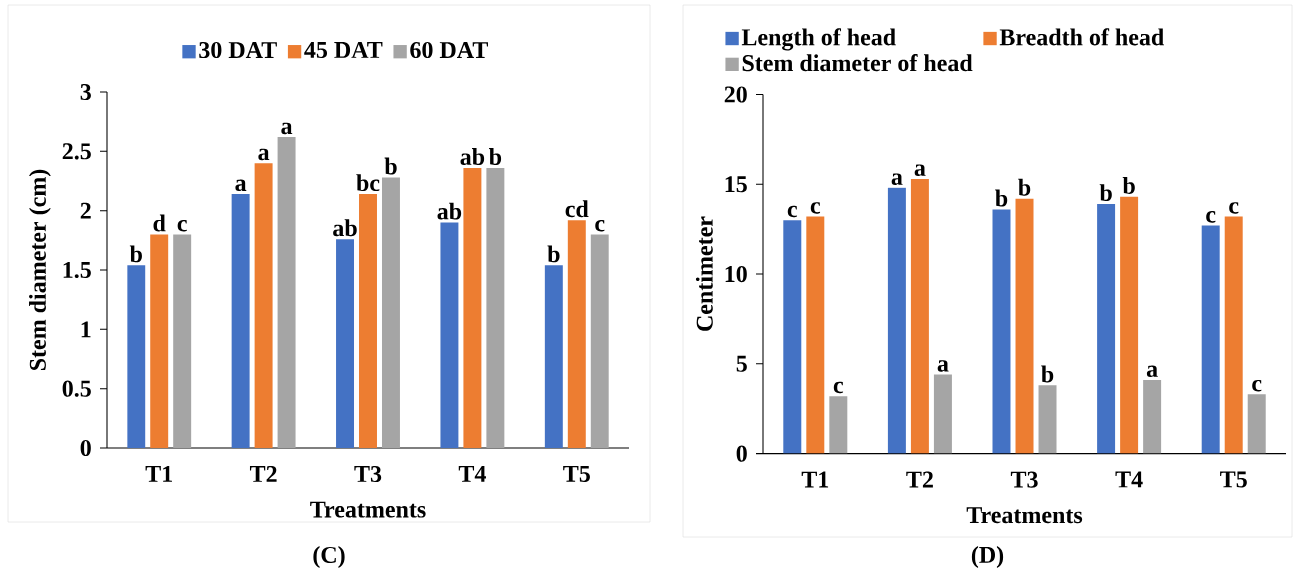 This screenshot has height=572, width=1296. I want to click on y-tick-label: 10, so click(736, 274).